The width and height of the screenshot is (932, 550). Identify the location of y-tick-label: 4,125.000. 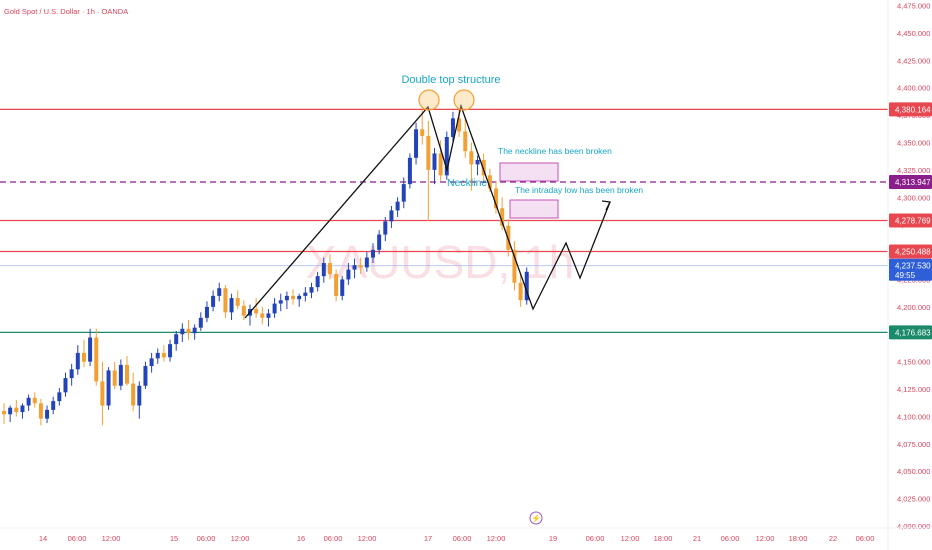
(913, 389).